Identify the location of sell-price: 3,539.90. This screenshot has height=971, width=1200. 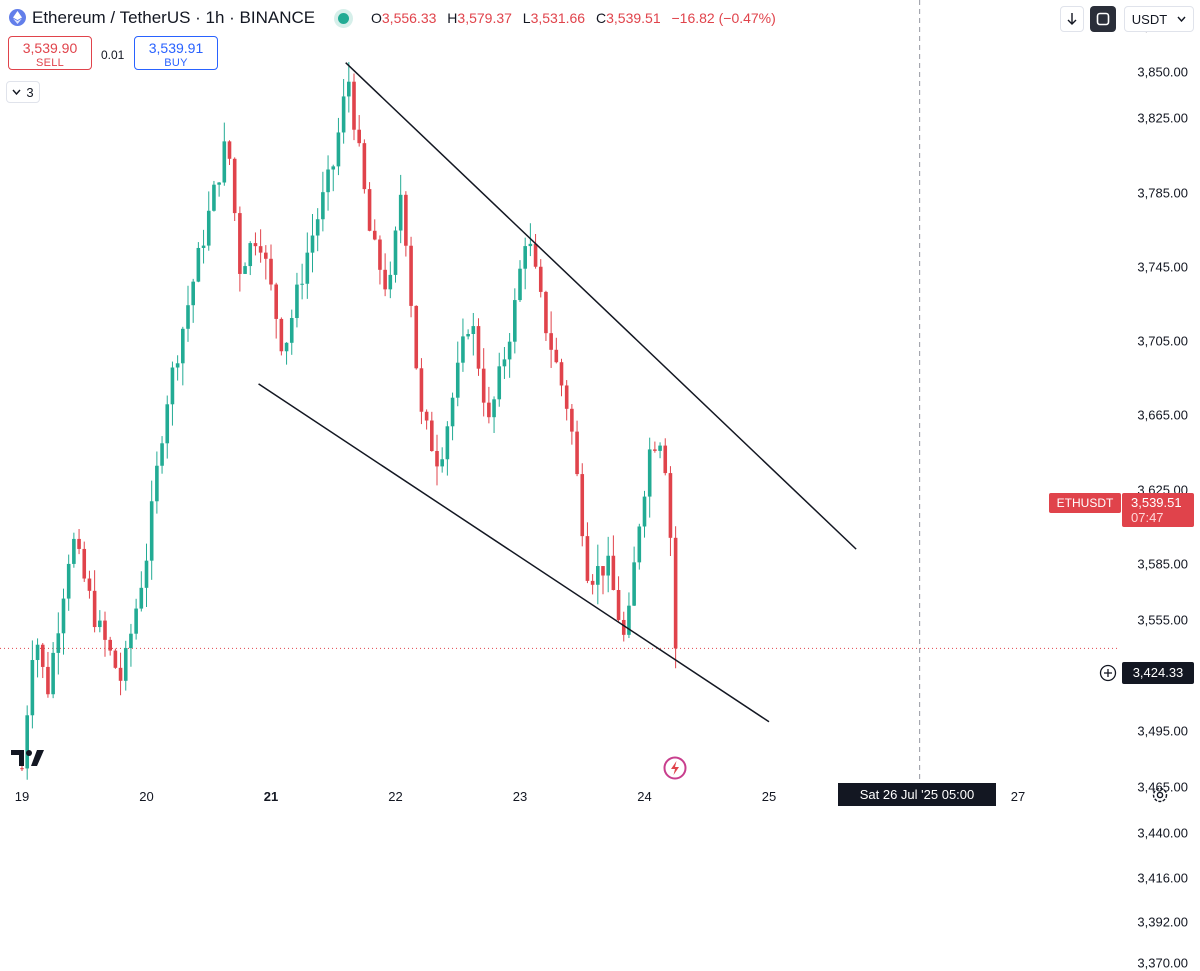
(50, 48).